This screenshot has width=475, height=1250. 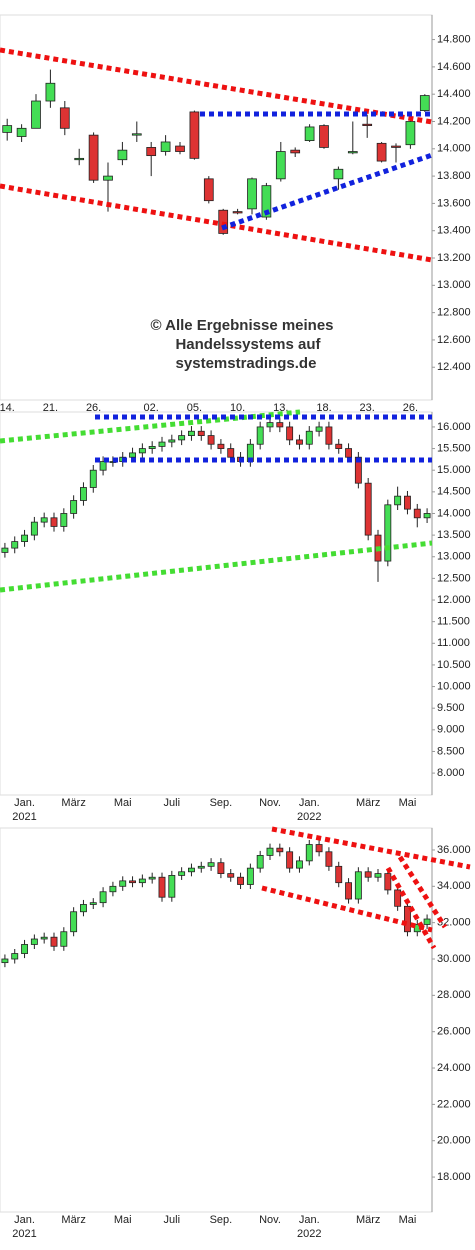 What do you see at coordinates (454, 367) in the screenshot?
I see `y-tick-label: 12.400` at bounding box center [454, 367].